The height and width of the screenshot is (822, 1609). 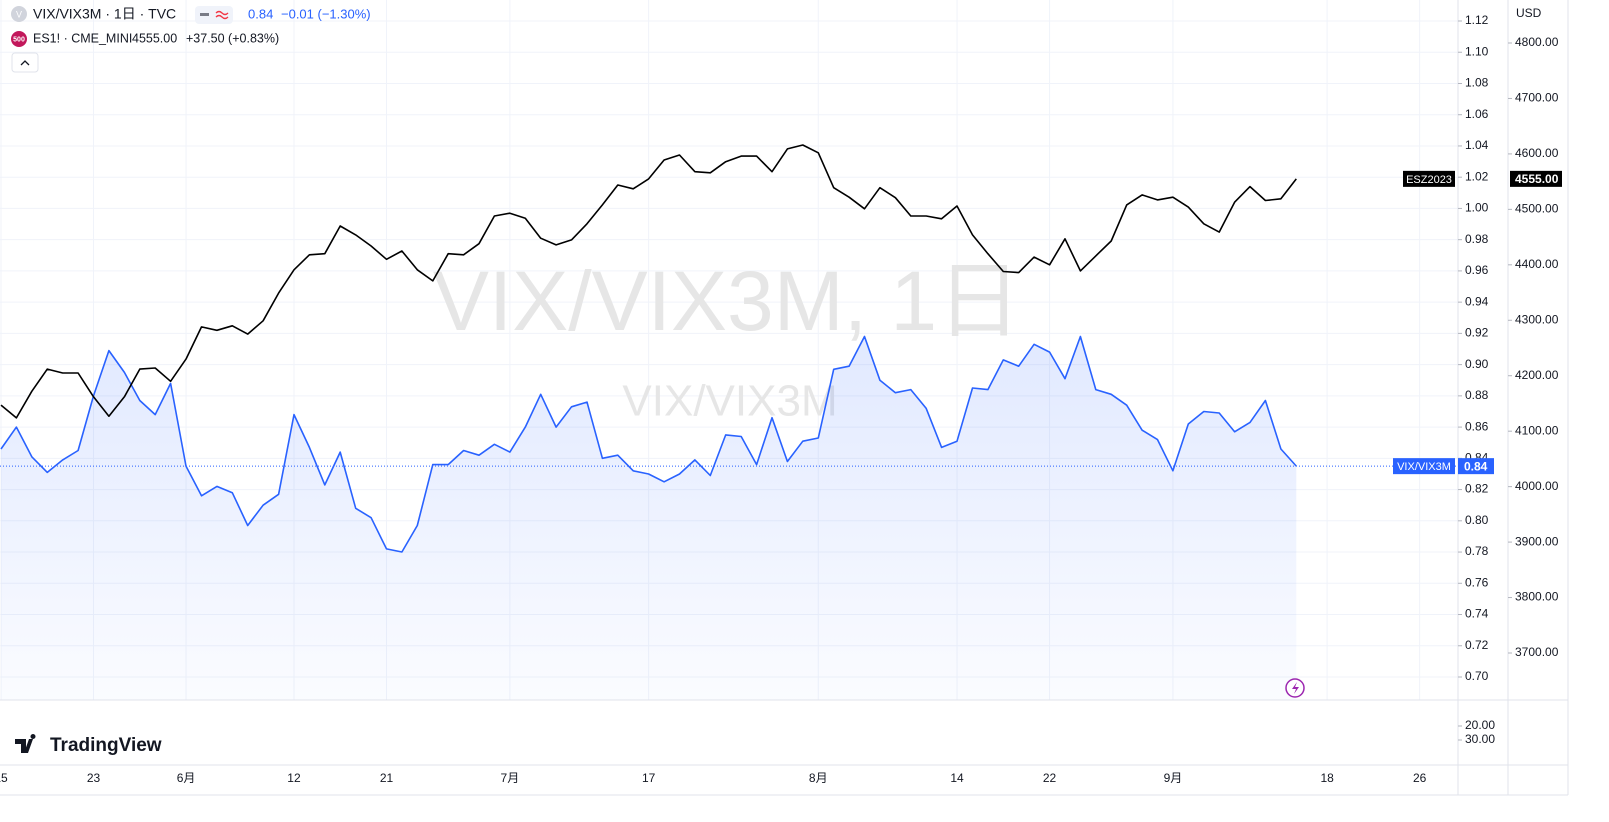 What do you see at coordinates (1537, 430) in the screenshot?
I see `y2-tick-label: 4100.00` at bounding box center [1537, 430].